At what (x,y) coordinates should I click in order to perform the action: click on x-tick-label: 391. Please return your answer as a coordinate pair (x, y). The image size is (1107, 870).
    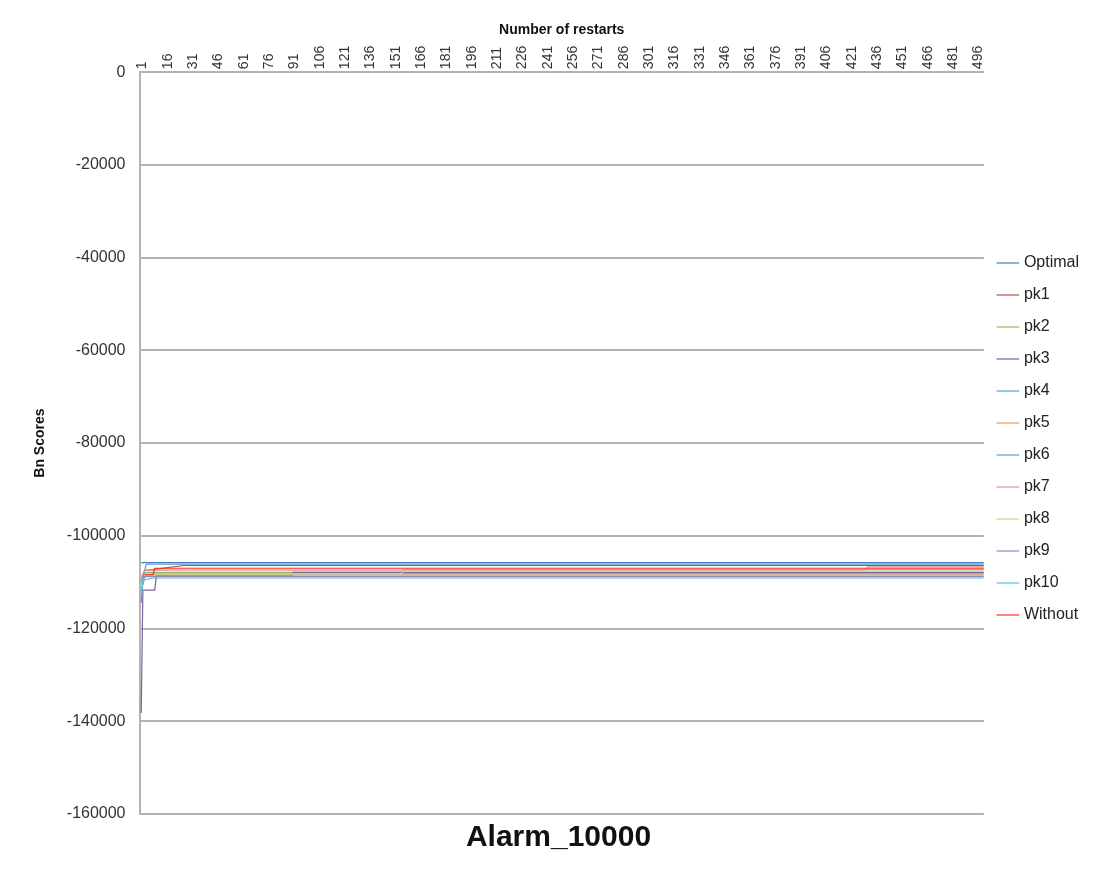
    Looking at the image, I should click on (799, 57).